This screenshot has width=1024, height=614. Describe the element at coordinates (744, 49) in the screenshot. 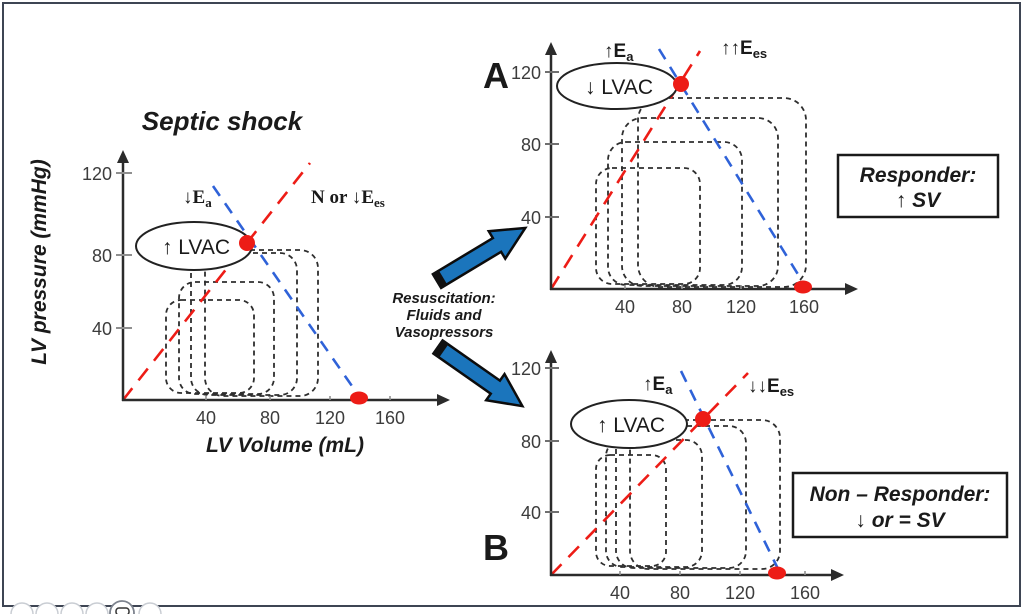

I see `ees-label-a: ↑↑Ees` at that location.